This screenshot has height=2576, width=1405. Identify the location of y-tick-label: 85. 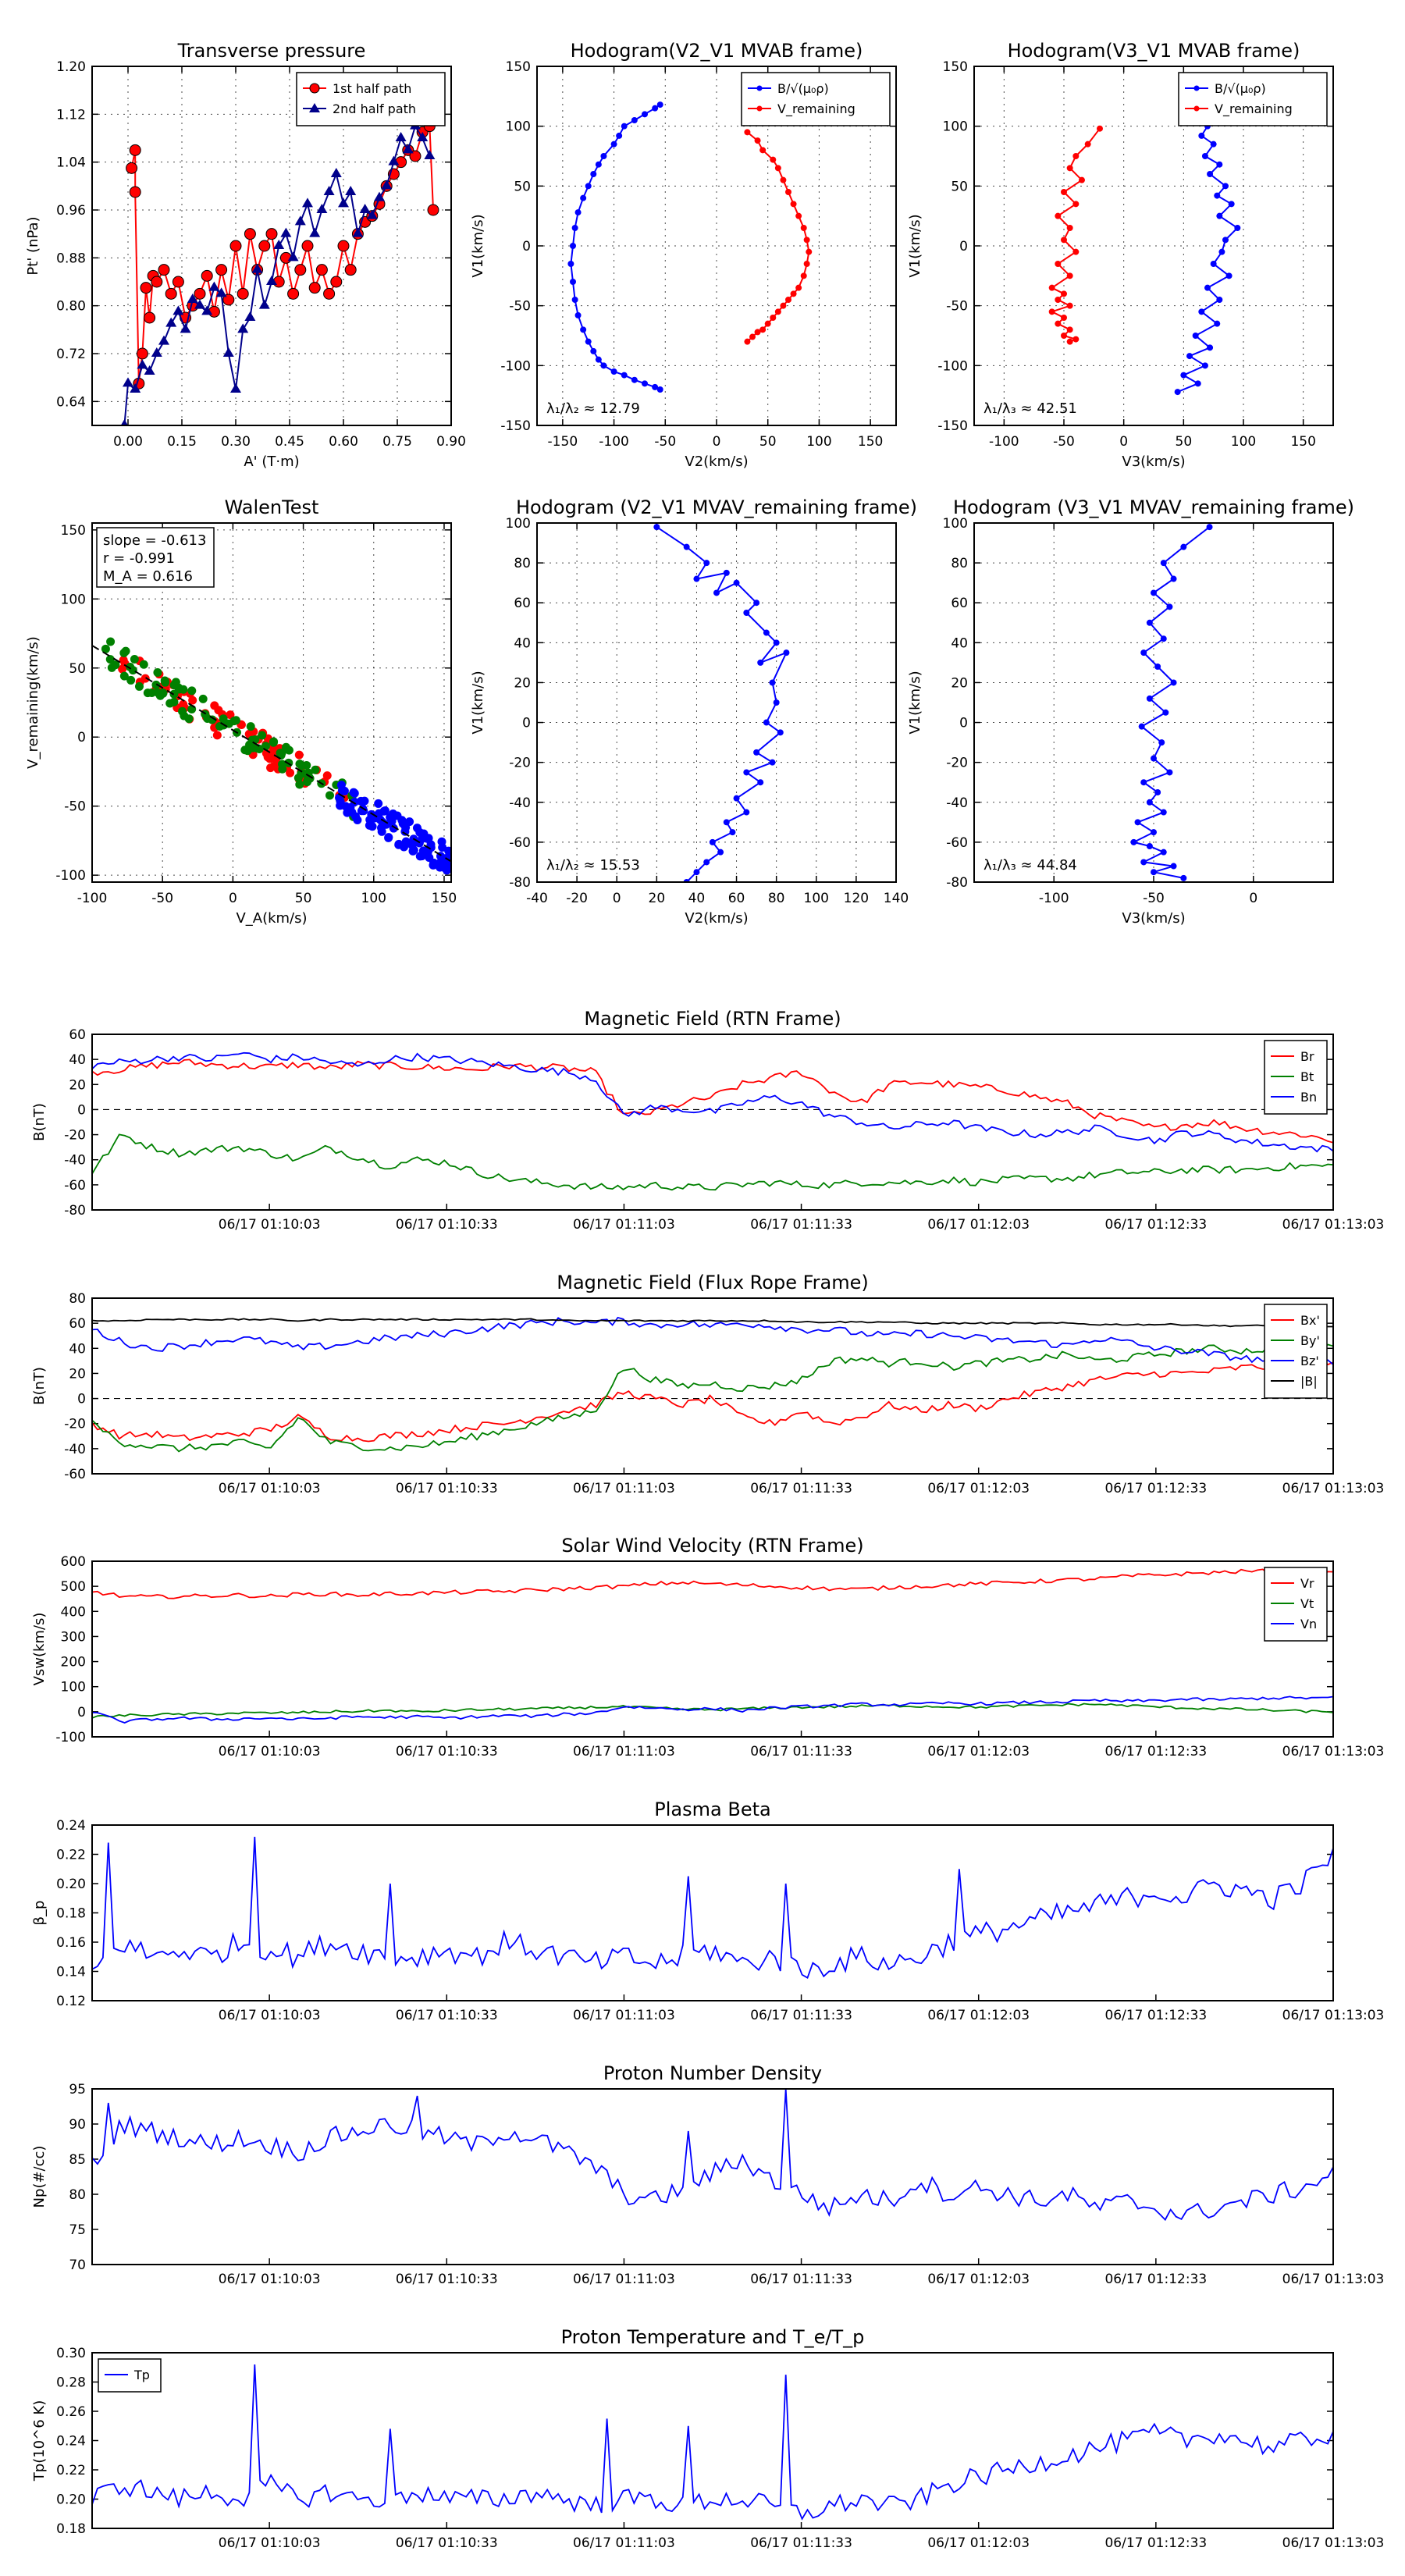
(77, 2160).